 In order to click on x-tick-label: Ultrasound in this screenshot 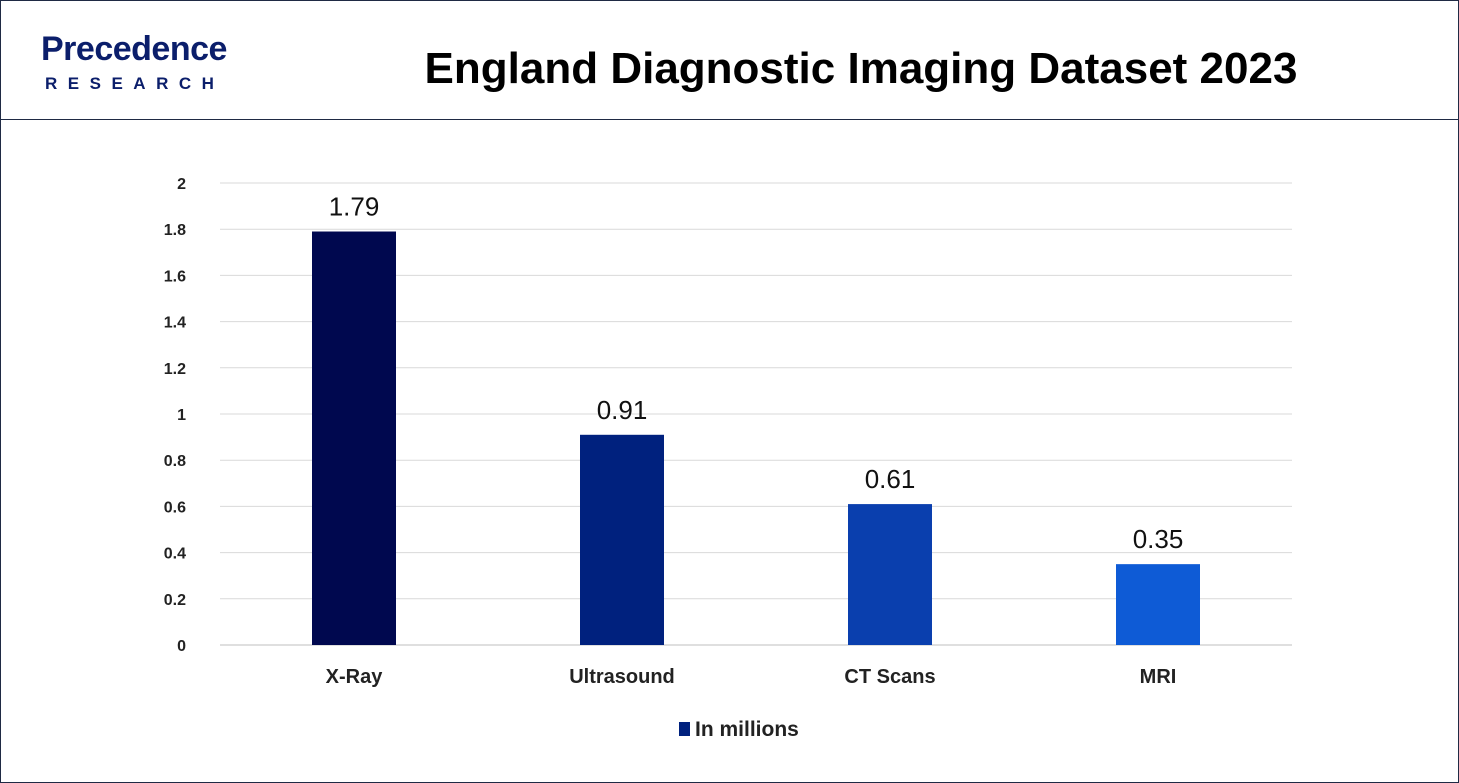, I will do `click(622, 677)`.